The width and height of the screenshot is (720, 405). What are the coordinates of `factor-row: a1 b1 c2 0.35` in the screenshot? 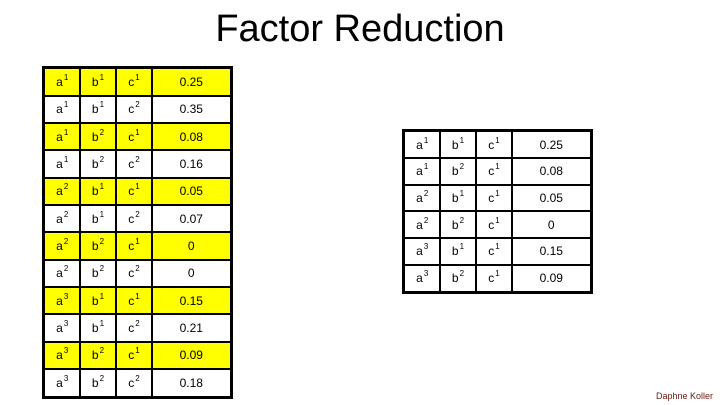 It's located at (137, 109).